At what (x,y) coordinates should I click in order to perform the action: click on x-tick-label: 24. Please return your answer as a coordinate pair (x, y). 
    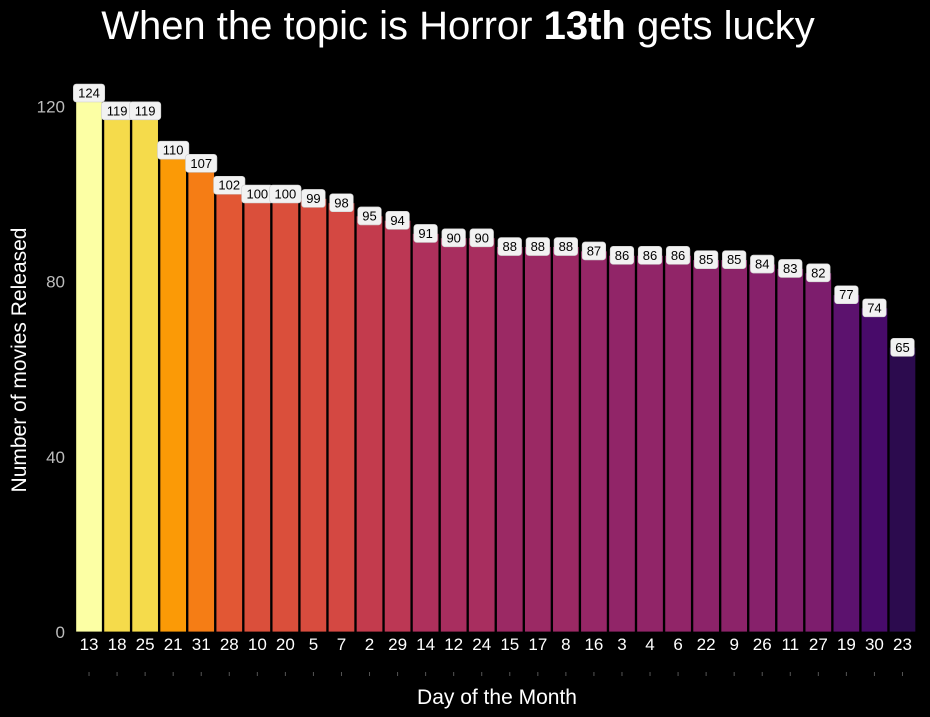
    Looking at the image, I should click on (481, 644).